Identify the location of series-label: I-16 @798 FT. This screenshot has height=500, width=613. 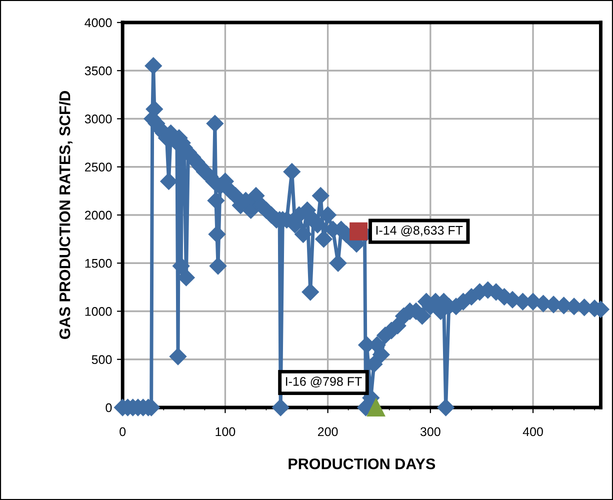
(324, 382).